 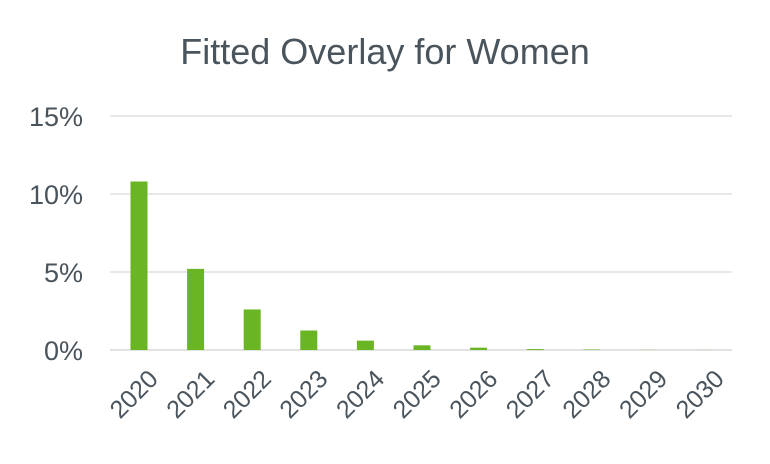 I want to click on bar-2023, so click(x=309, y=340).